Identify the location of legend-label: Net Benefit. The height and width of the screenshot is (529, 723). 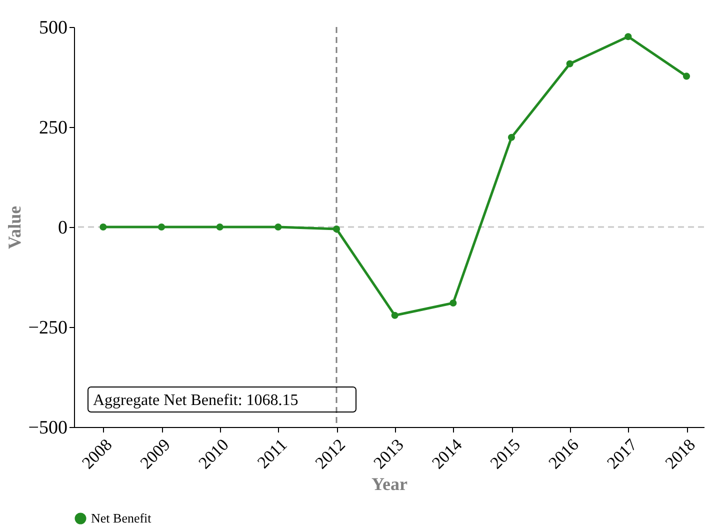
(121, 518).